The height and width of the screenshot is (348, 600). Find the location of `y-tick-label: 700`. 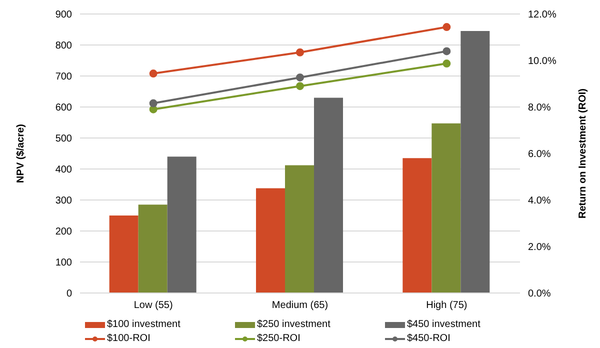

y-tick-label: 700 is located at coordinates (63, 77).